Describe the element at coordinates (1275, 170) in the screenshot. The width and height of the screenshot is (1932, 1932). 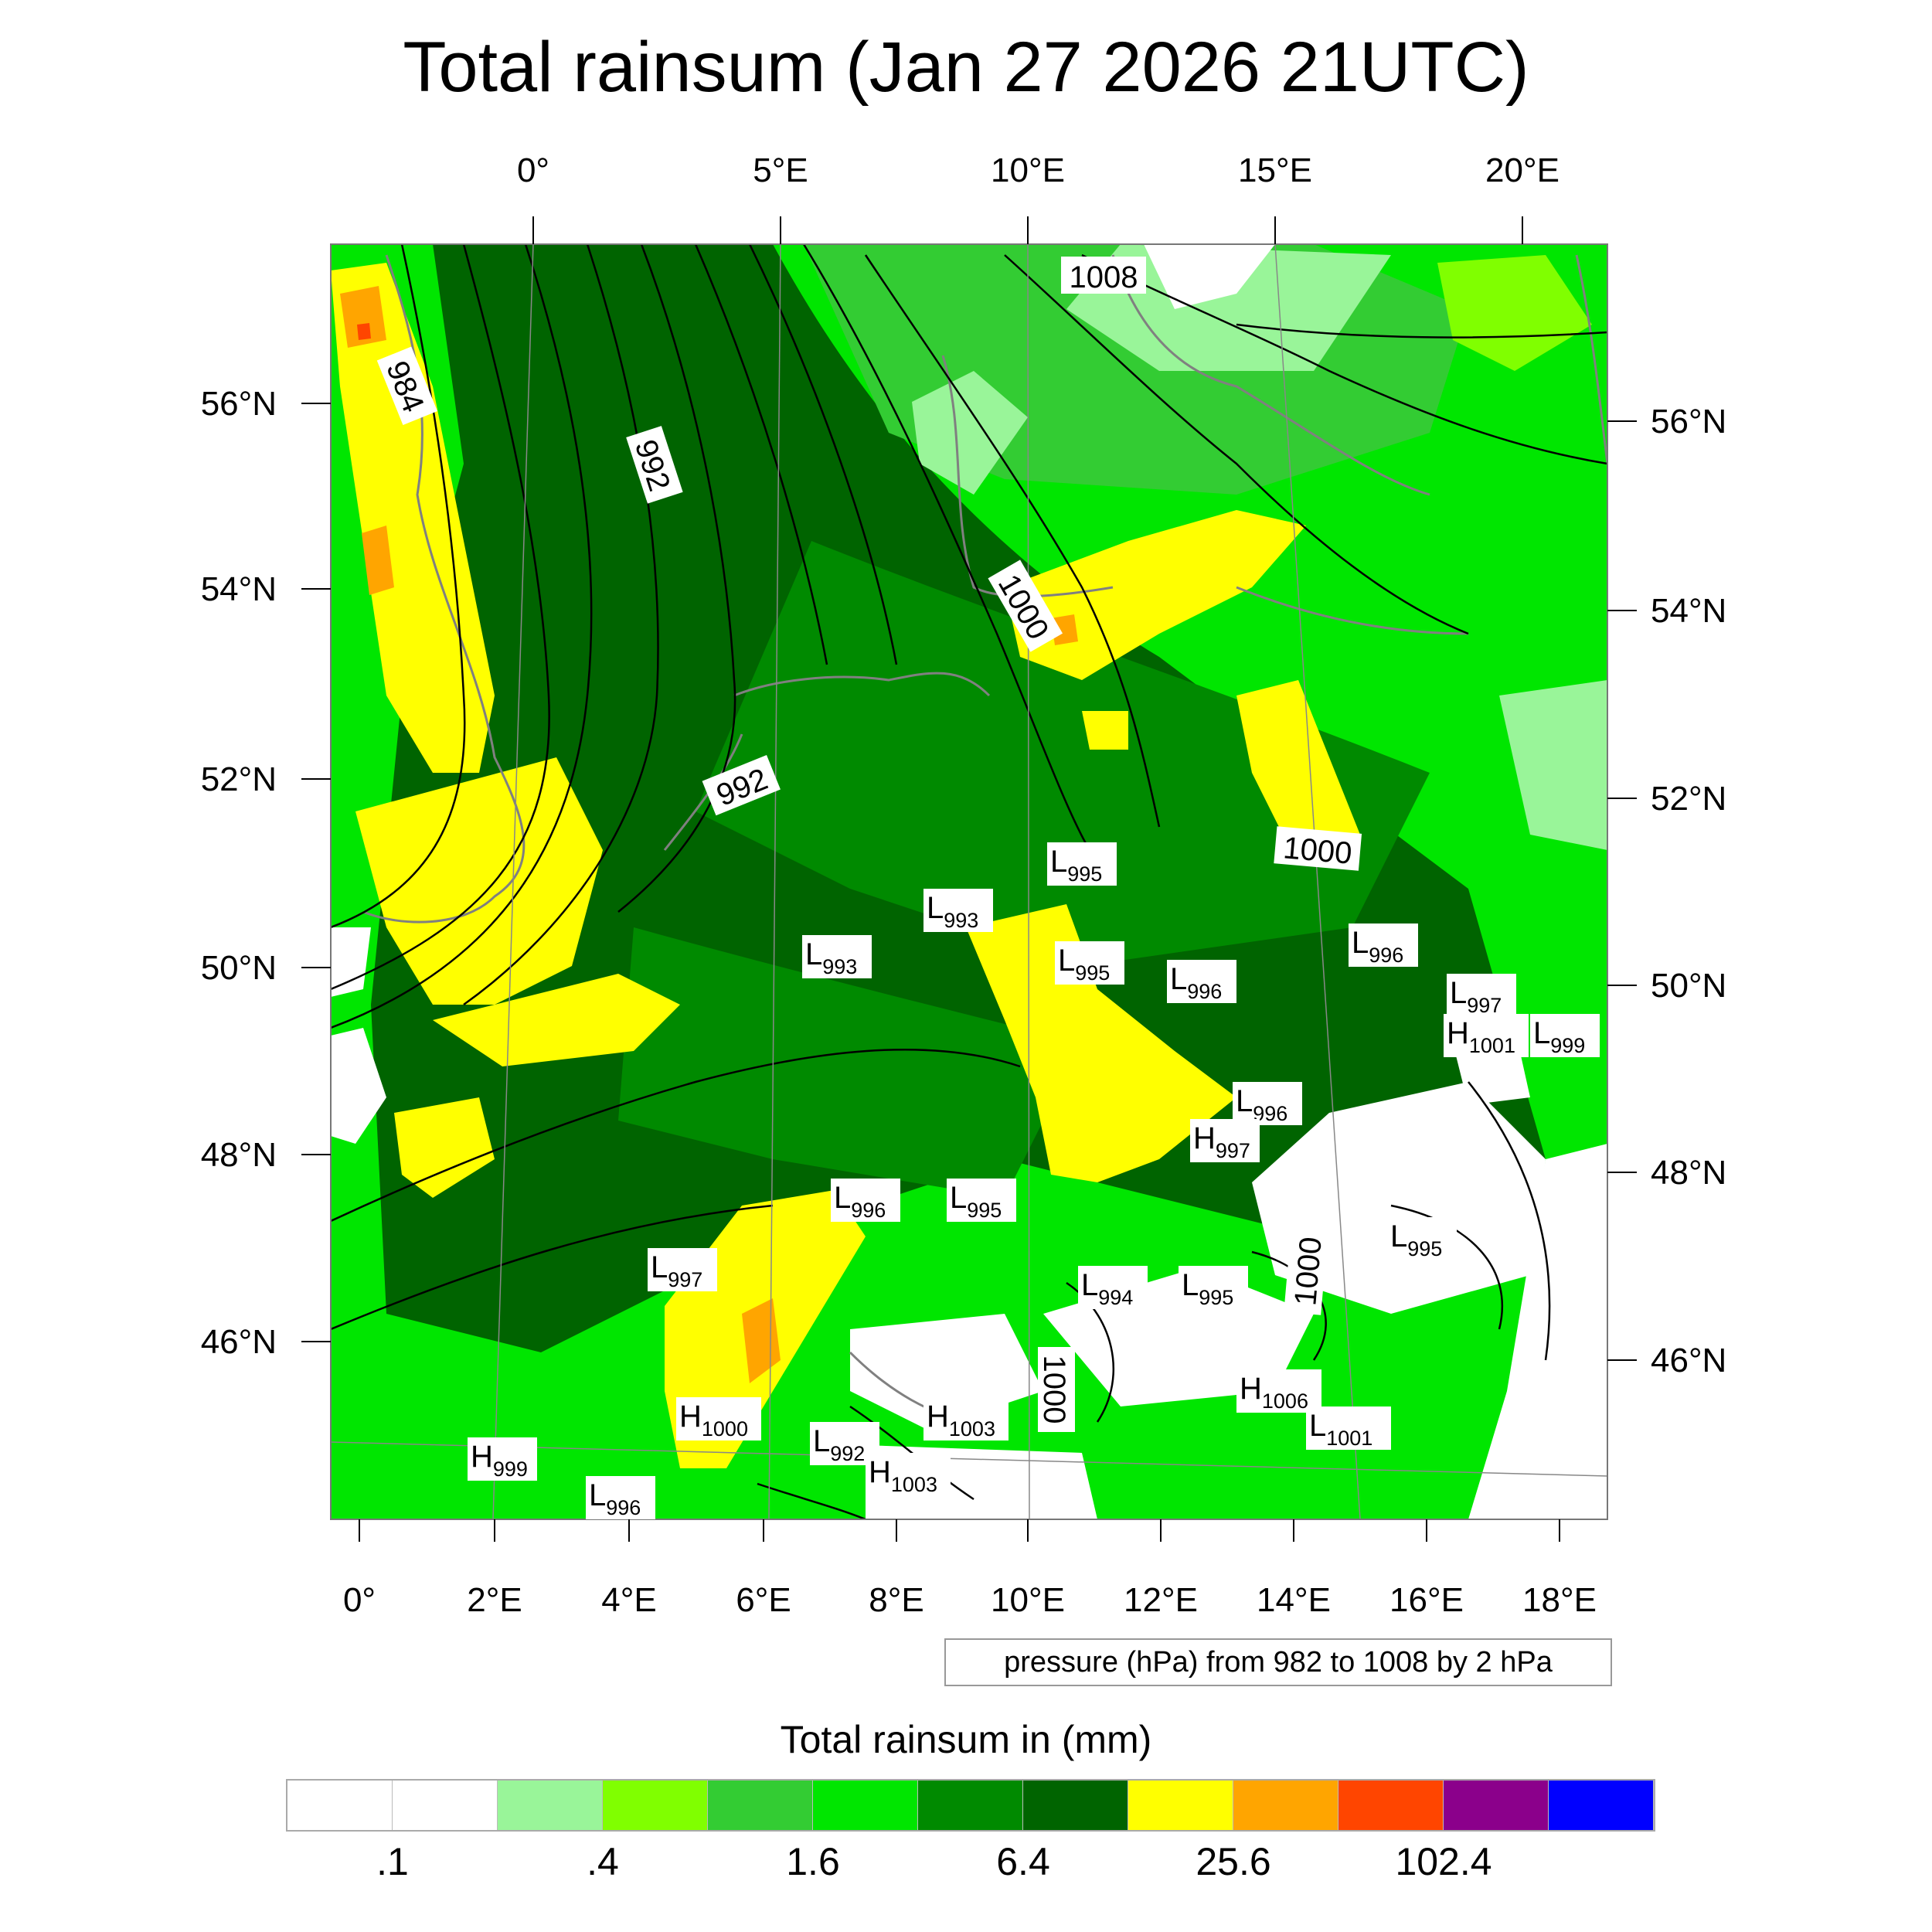
I see `lon-tick: 15°E` at that location.